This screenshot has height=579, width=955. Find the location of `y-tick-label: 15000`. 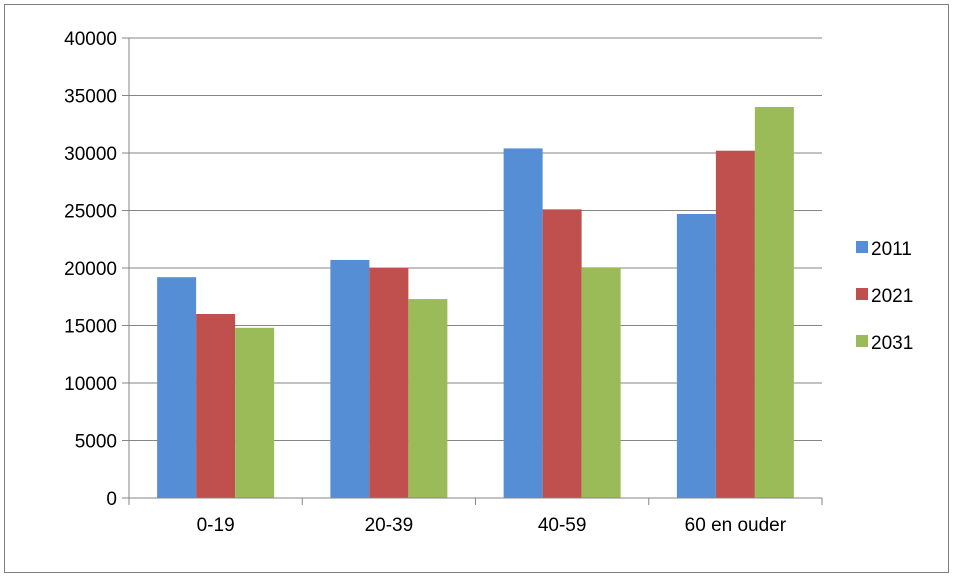

y-tick-label: 15000 is located at coordinates (90, 327).